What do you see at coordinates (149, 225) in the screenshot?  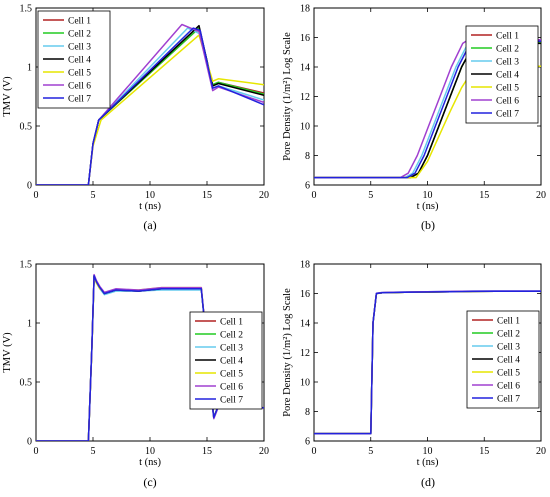 I see `panel-caption: (a)` at bounding box center [149, 225].